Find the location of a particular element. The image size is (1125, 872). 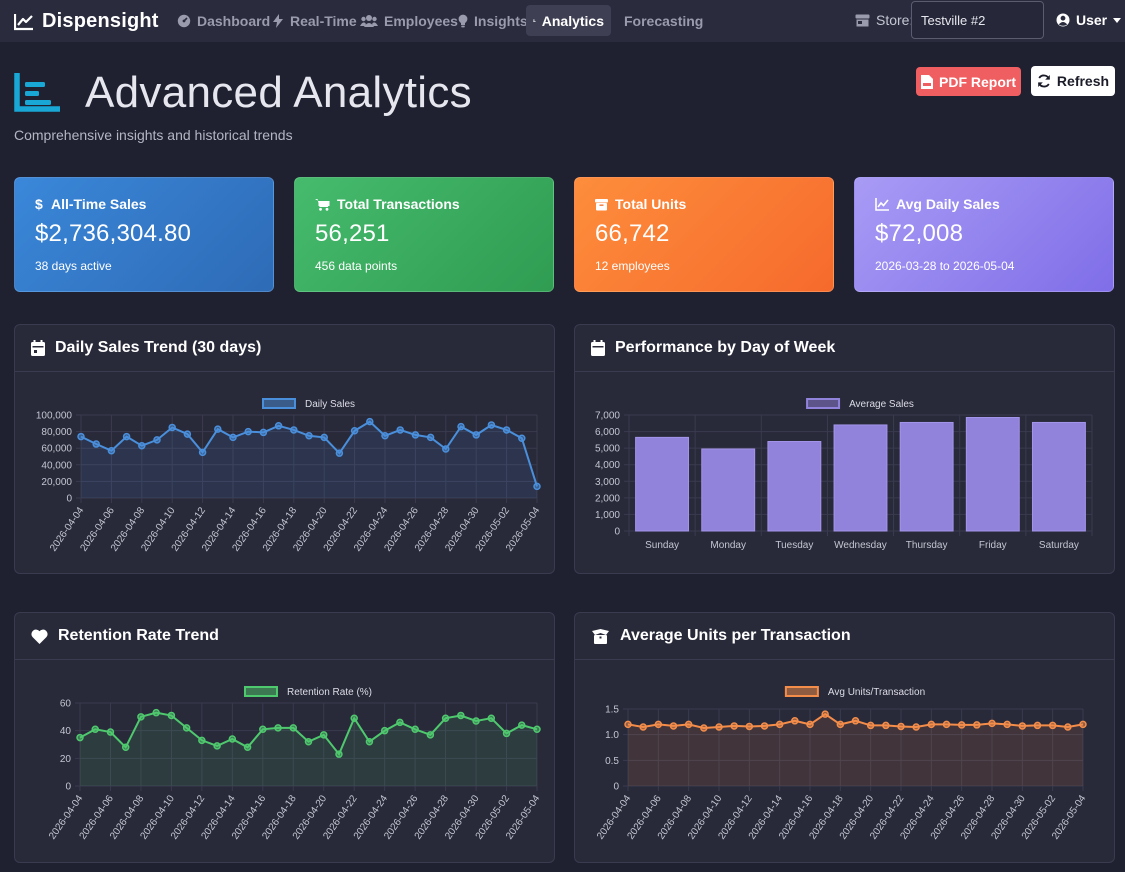

nav-analytics: Analytics is located at coordinates (568, 20).